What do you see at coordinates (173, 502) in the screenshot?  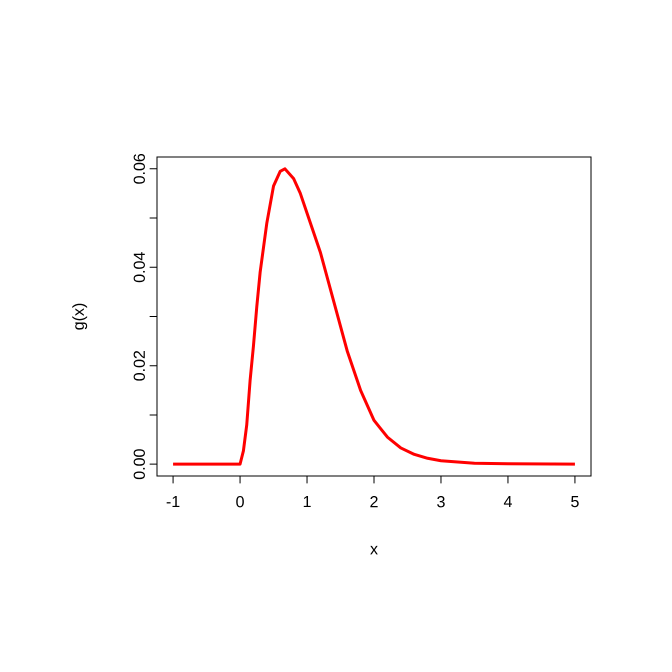 I see `x-tick-label: -1` at bounding box center [173, 502].